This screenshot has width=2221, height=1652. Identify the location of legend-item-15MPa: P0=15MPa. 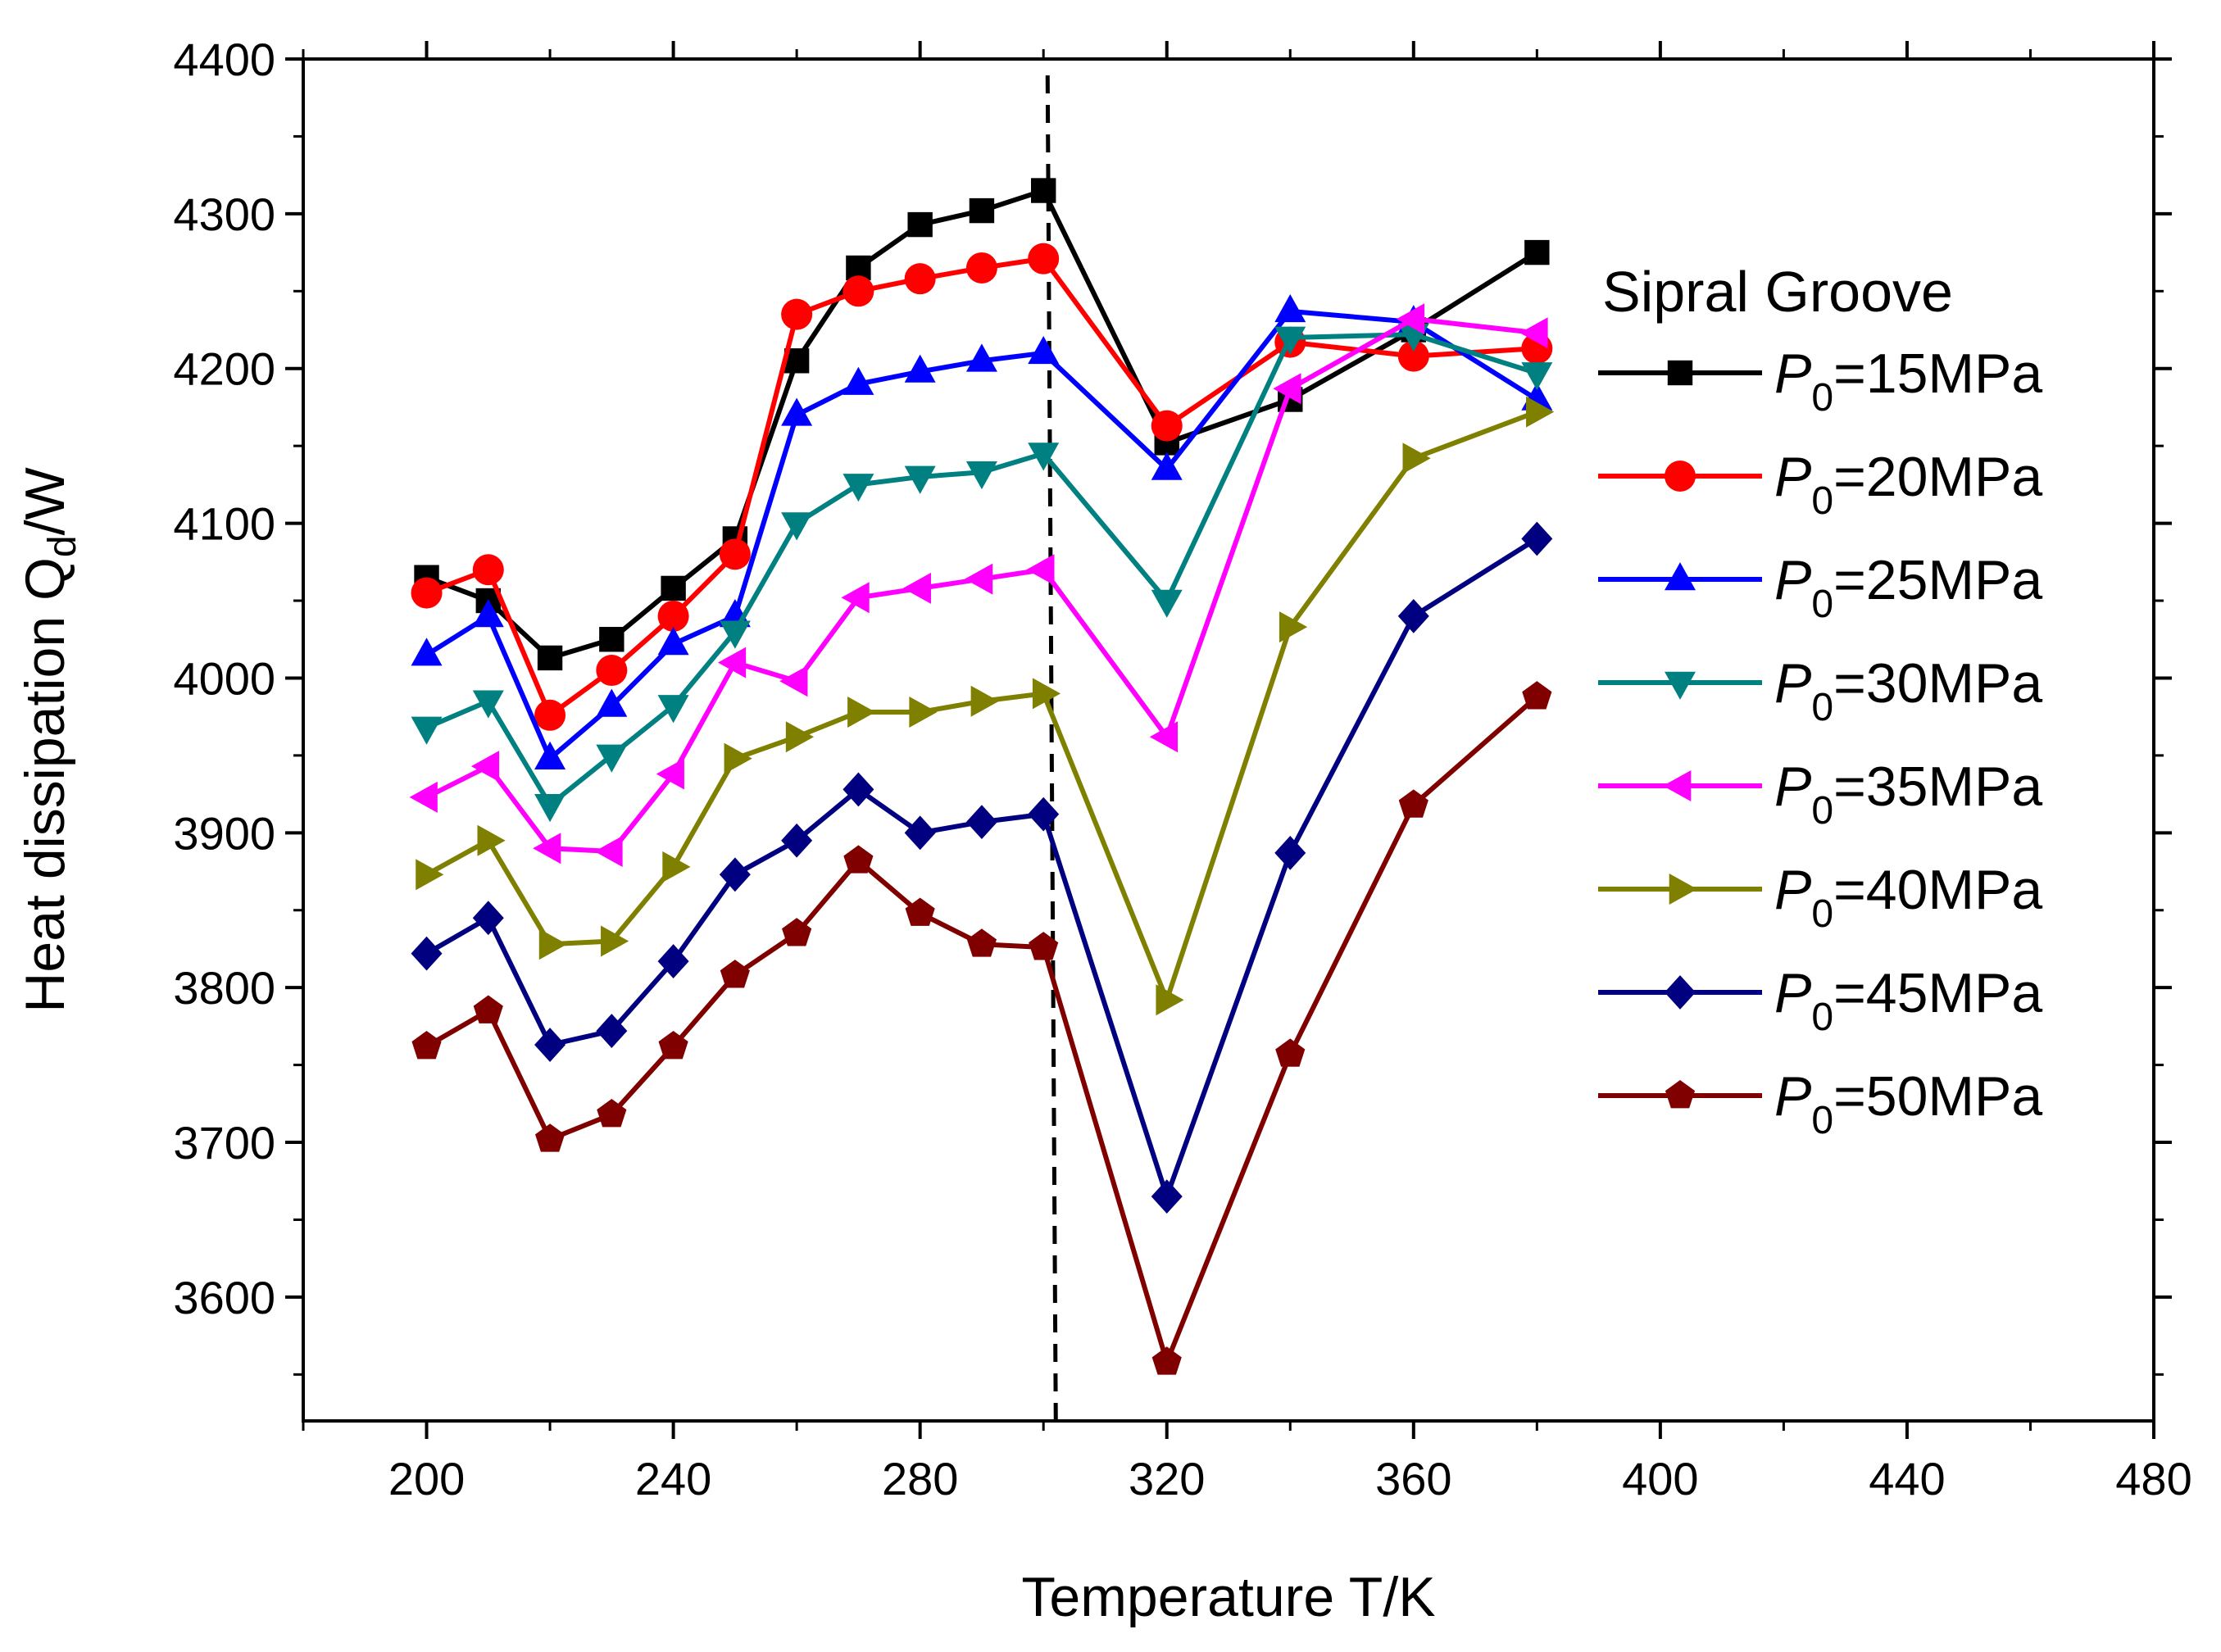
(1820, 382).